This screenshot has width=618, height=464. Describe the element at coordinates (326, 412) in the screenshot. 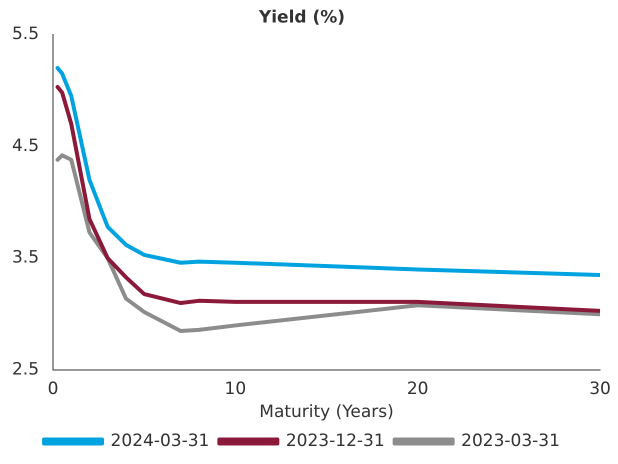

I see `x-axis-title: Maturity (Years)` at that location.